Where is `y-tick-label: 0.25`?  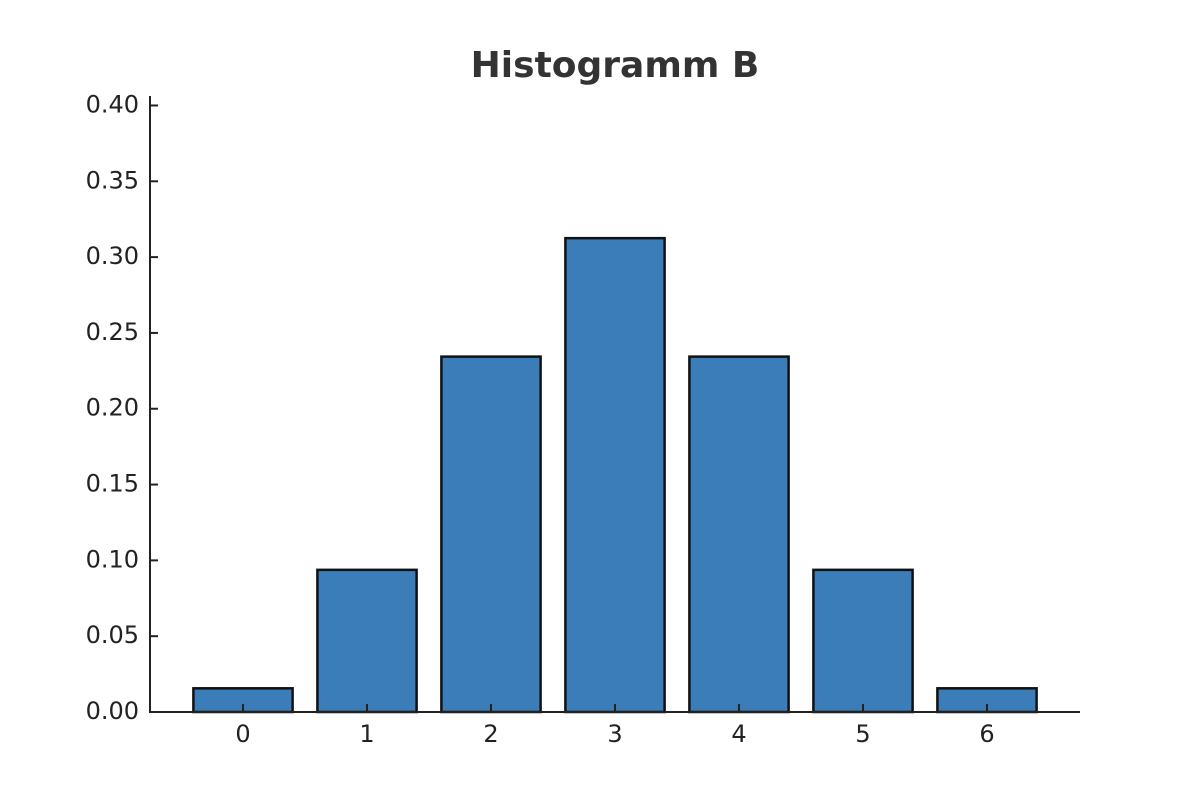
y-tick-label: 0.25 is located at coordinates (112, 332).